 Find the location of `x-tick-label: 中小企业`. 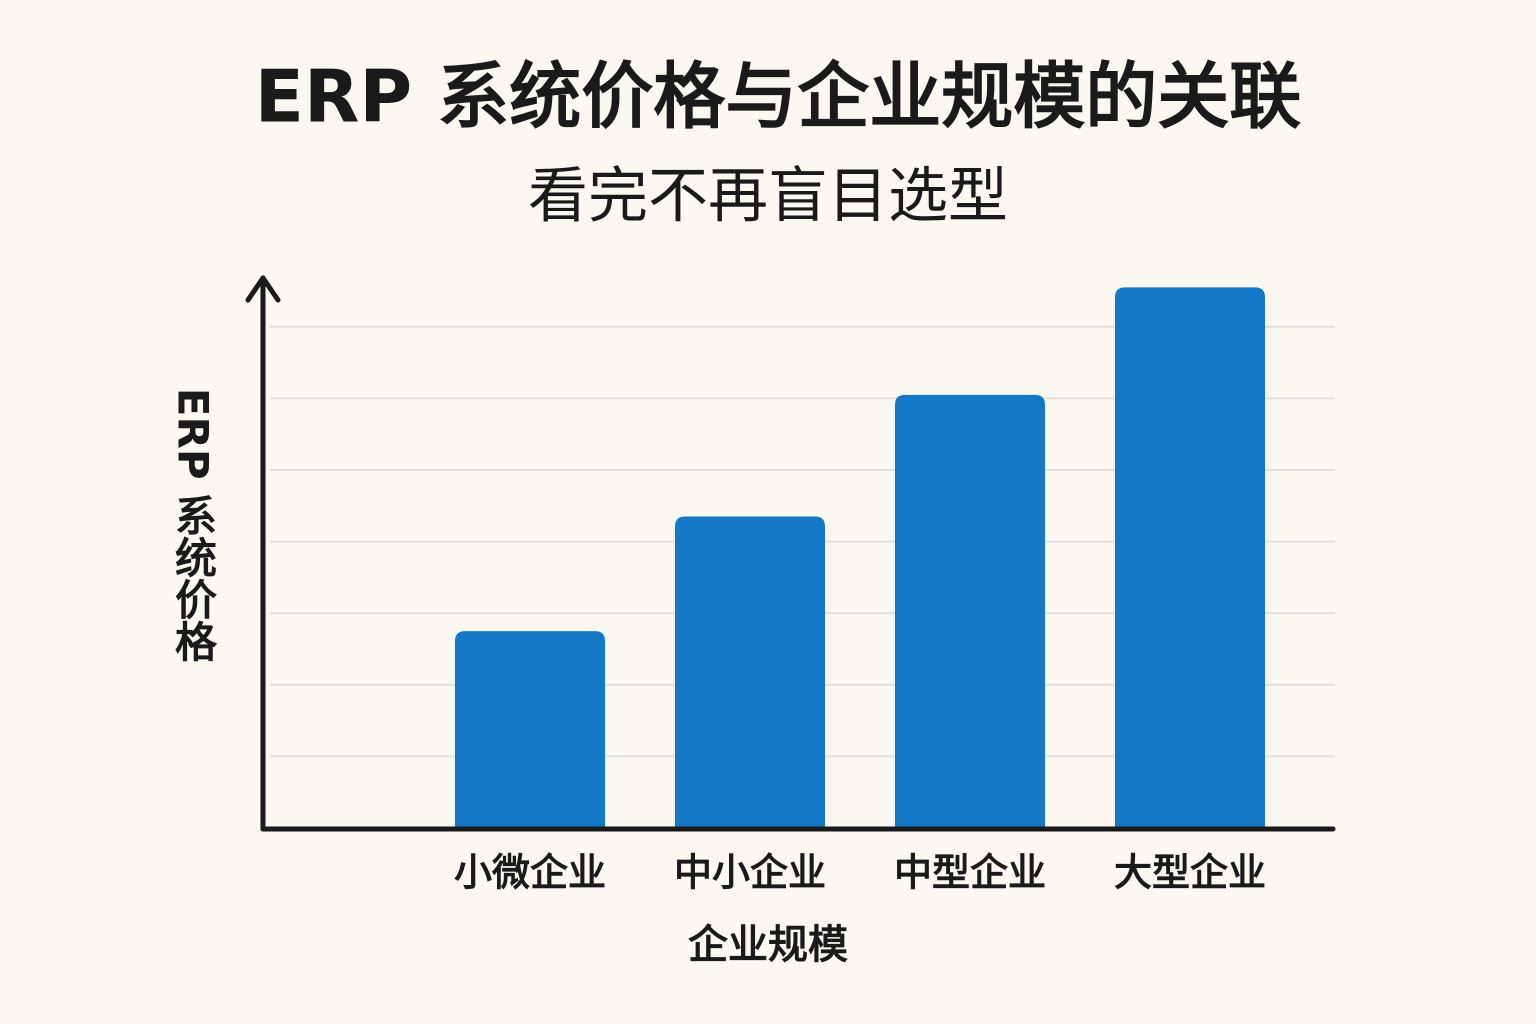

x-tick-label: 中小企业 is located at coordinates (750, 873).